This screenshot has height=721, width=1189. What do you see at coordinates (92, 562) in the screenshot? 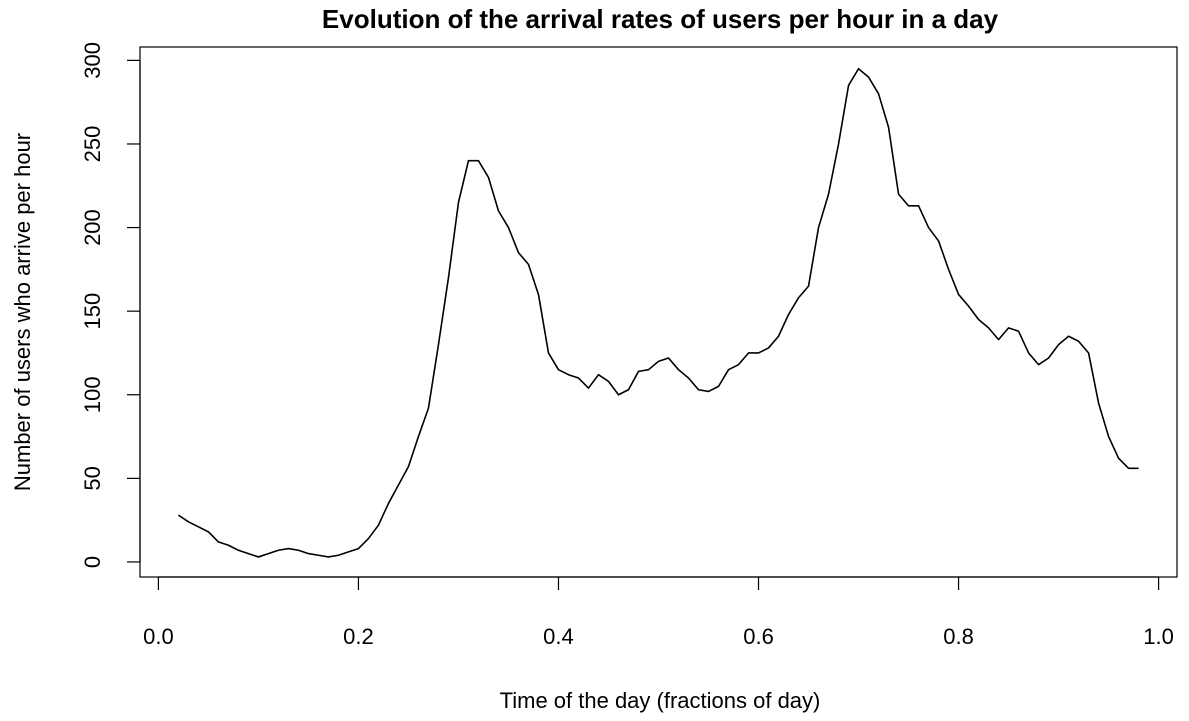
I see `y-tick-label: 0` at bounding box center [92, 562].